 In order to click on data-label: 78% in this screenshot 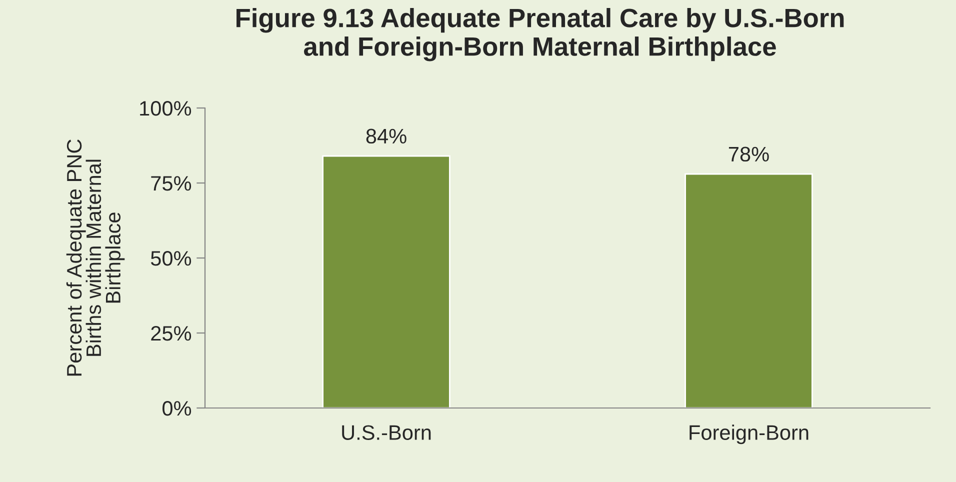, I will do `click(748, 154)`.